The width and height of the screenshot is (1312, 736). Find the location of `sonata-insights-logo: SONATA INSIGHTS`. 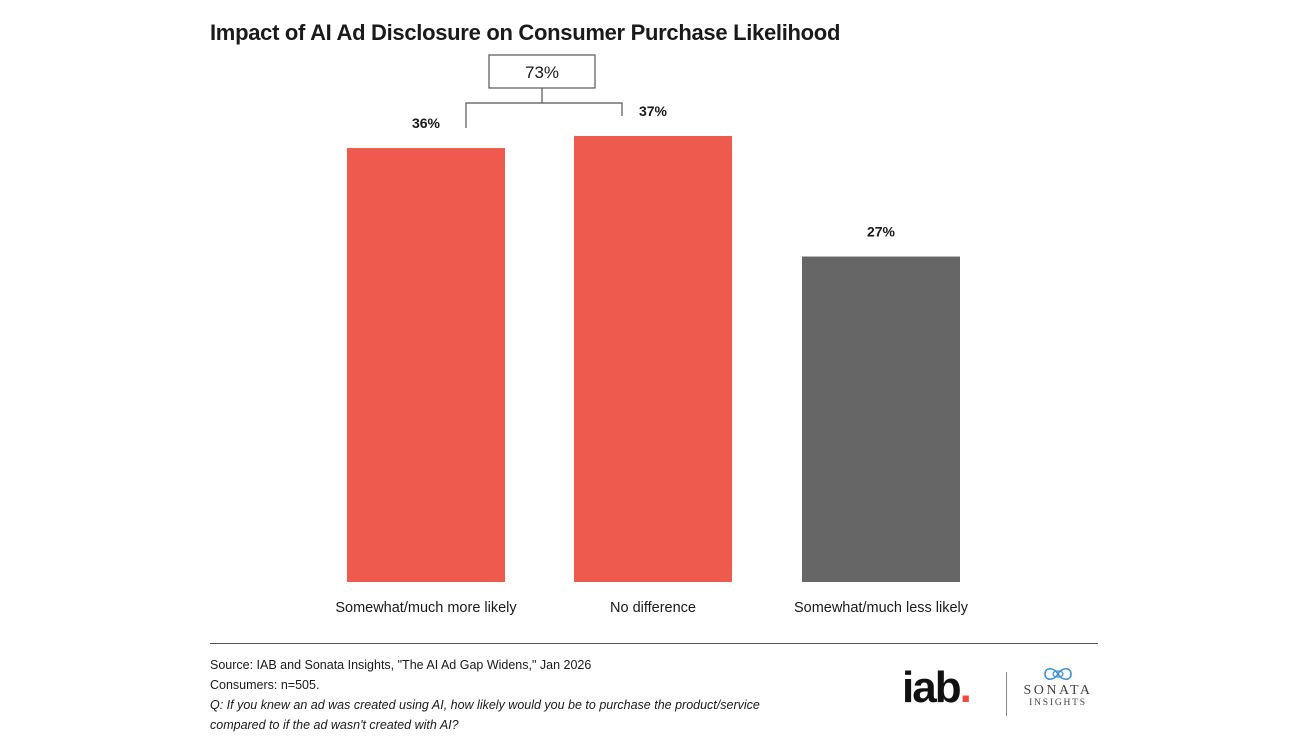

sonata-insights-logo: SONATA INSIGHTS is located at coordinates (1058, 693).